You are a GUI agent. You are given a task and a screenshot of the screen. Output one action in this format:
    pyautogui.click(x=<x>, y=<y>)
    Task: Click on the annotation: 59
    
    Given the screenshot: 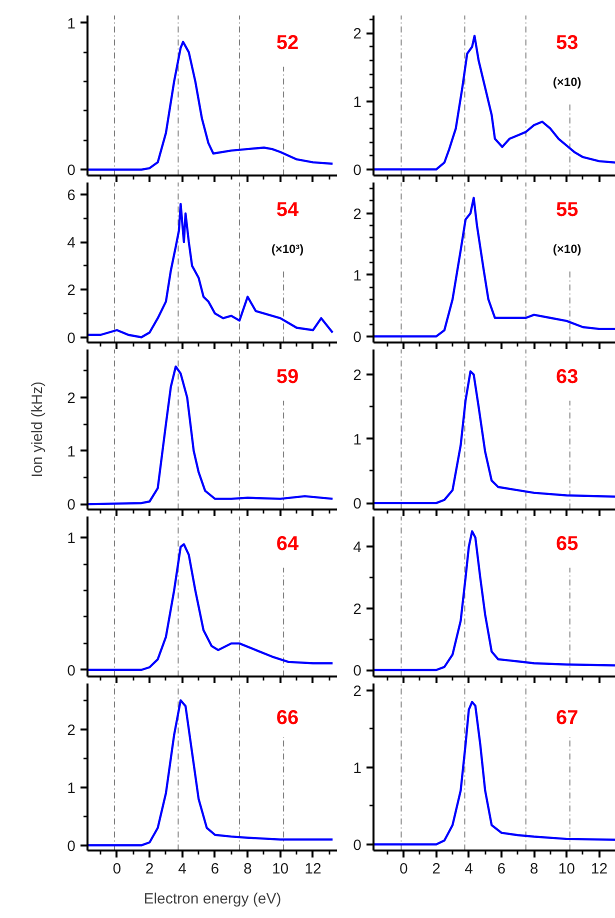 What is the action you would take?
    pyautogui.click(x=287, y=377)
    